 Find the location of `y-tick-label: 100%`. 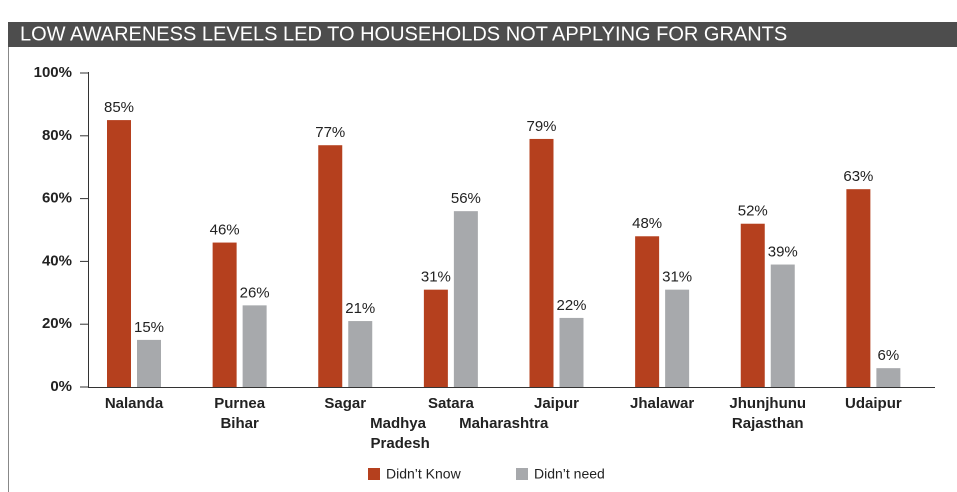

y-tick-label: 100% is located at coordinates (53, 72).